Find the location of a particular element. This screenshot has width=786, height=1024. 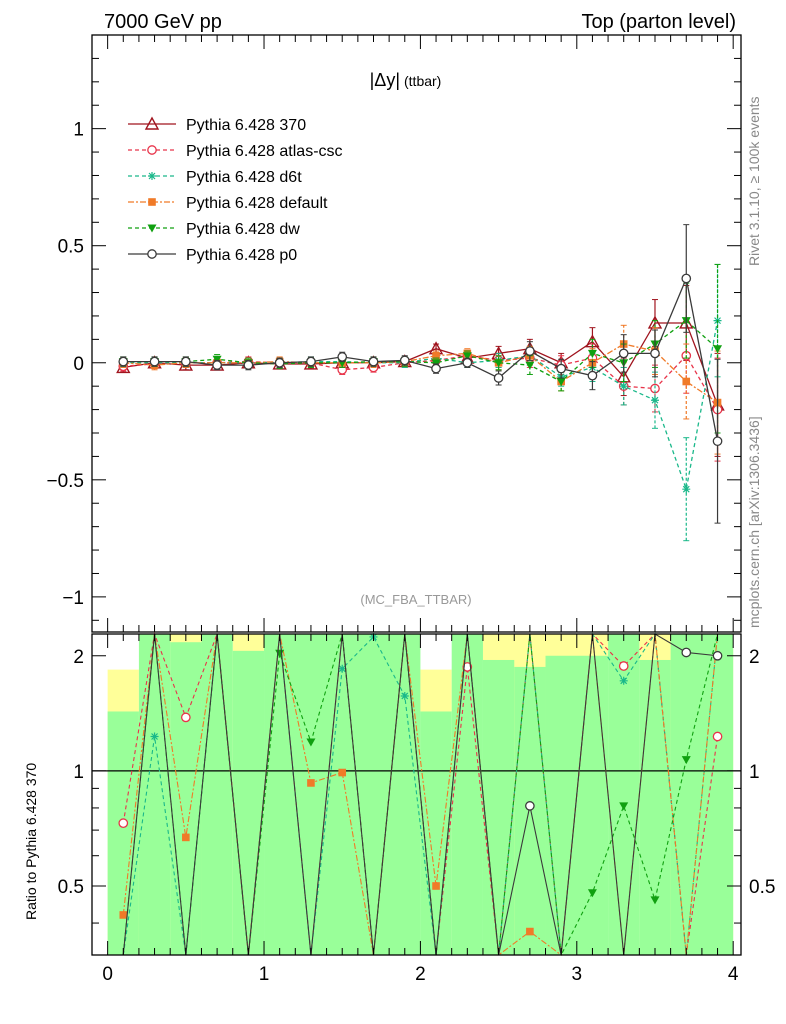

legend-entry: Pythia 6.428 370 is located at coordinates (217, 125).